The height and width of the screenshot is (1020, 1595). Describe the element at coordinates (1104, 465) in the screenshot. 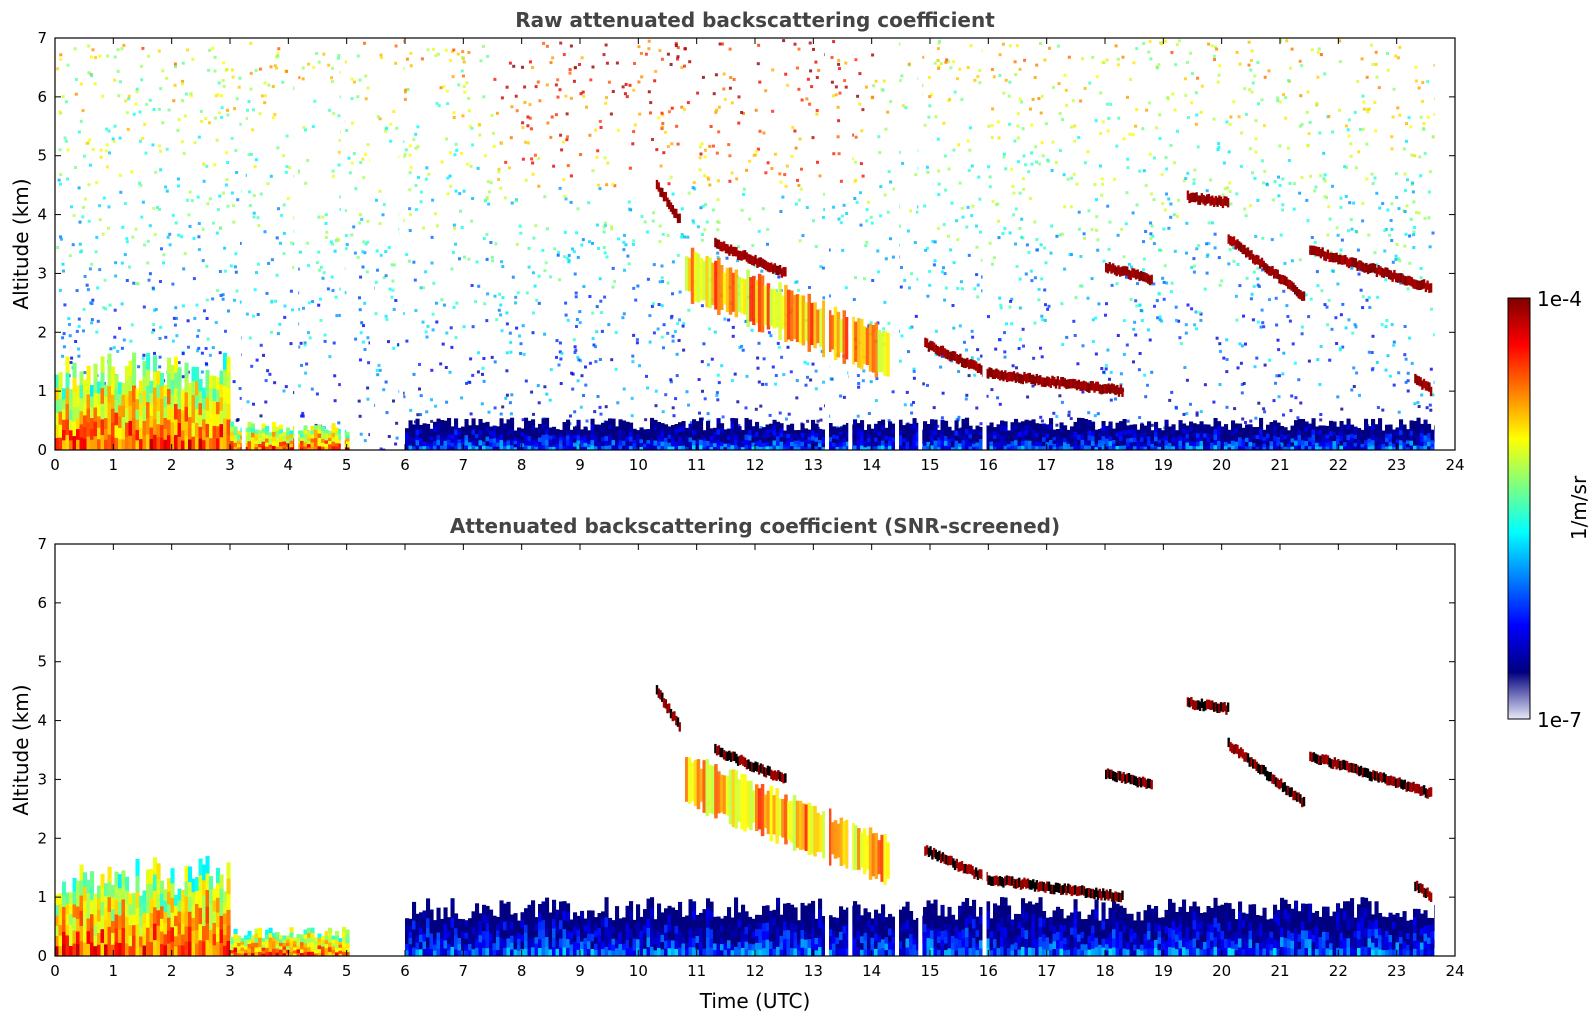

I see `x-tick-label: 18` at that location.